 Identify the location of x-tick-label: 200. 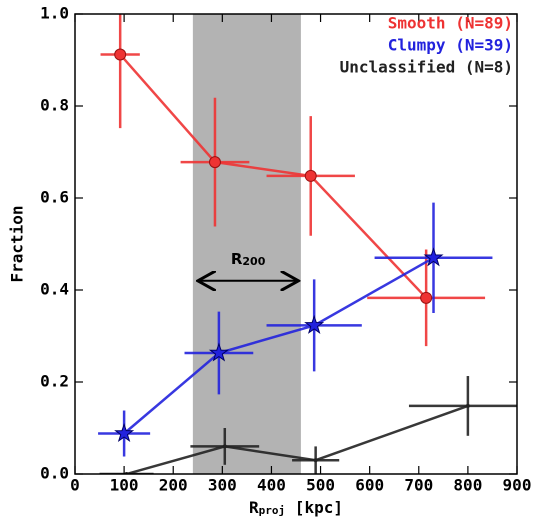
(173, 485).